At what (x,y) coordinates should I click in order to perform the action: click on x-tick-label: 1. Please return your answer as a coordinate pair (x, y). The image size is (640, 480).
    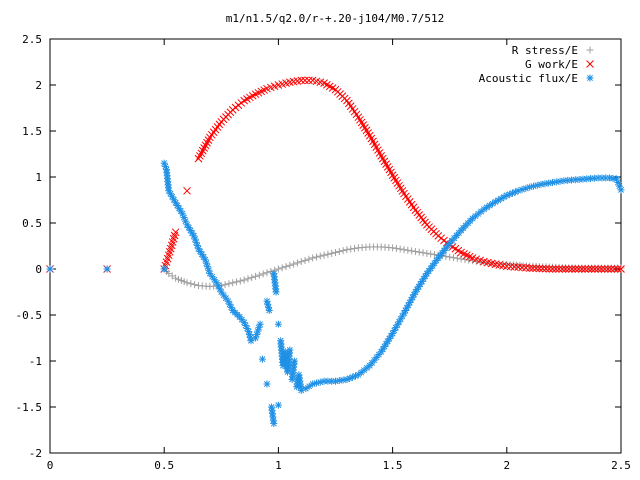
    Looking at the image, I should click on (278, 465).